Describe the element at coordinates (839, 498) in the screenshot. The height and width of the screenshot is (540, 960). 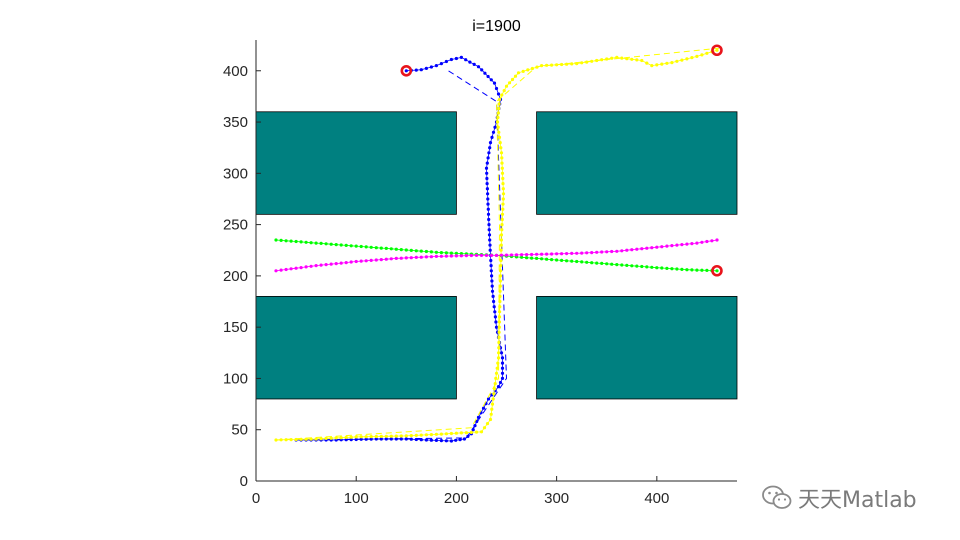
I see `watermark: 天天Matlab` at that location.